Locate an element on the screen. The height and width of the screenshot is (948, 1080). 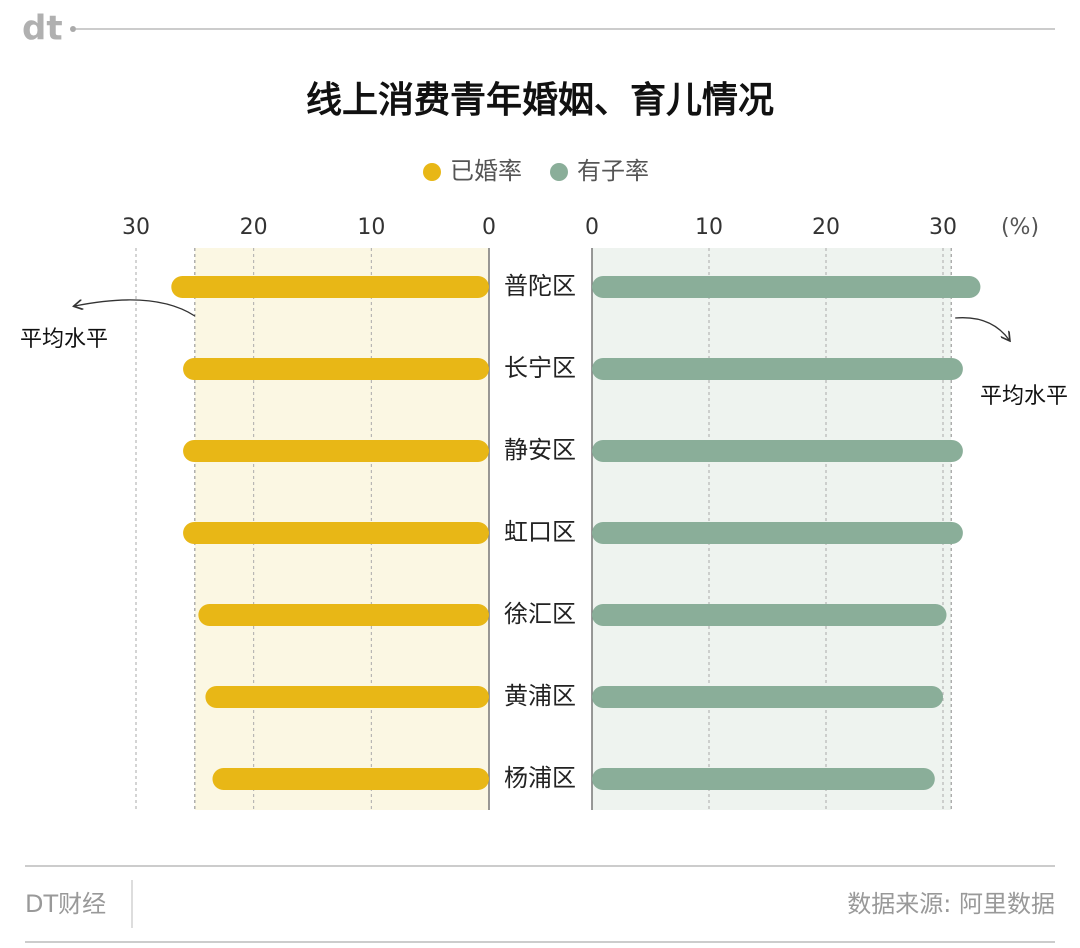
category-label: 虹口区 is located at coordinates (540, 532).